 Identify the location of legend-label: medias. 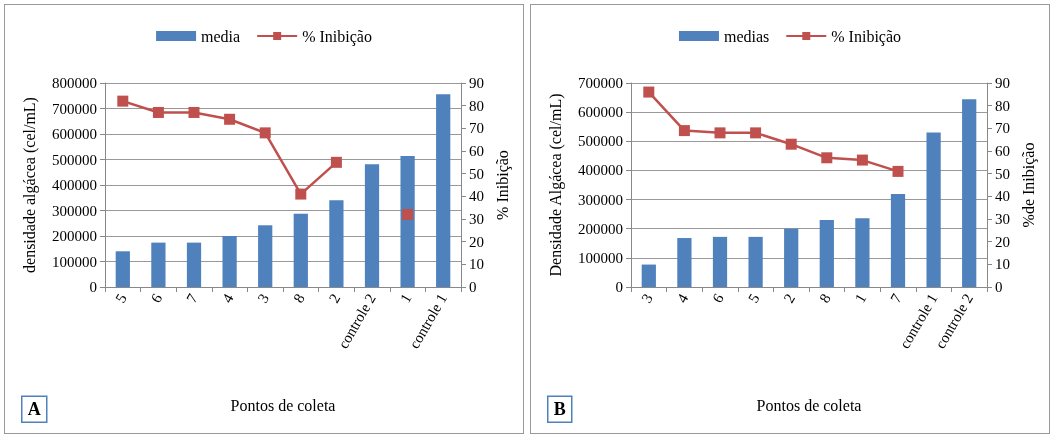
(746, 36).